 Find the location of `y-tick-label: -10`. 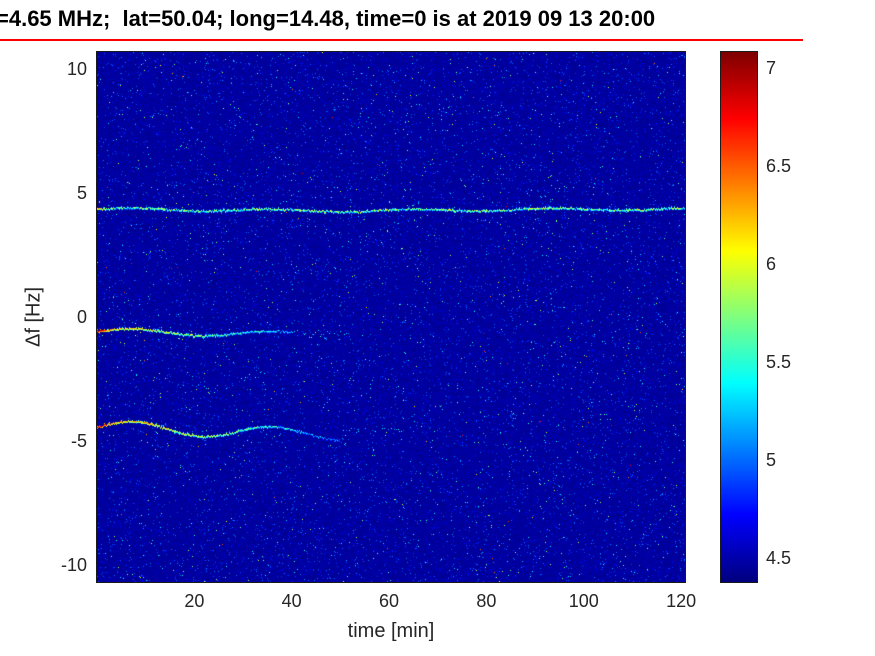

y-tick-label: -10 is located at coordinates (73, 564).